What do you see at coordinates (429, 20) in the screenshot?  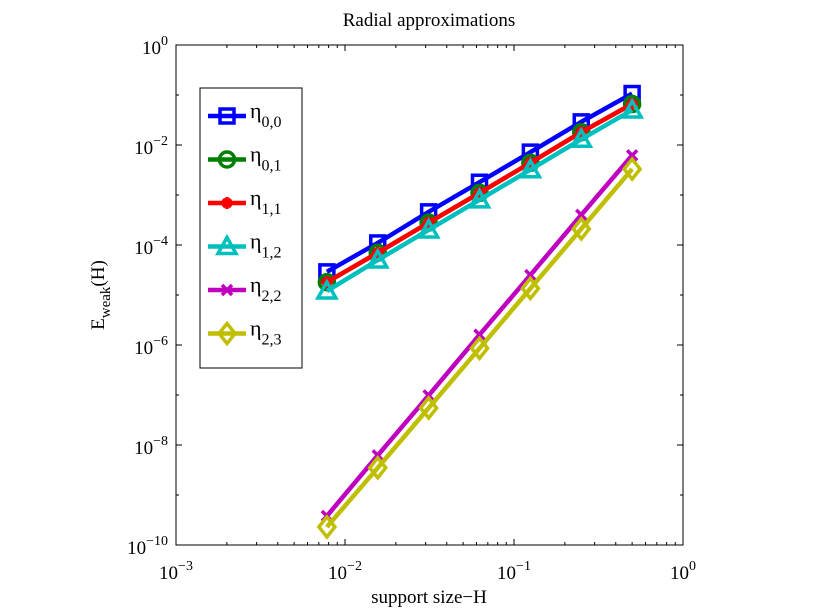 I see `chart-title: Radial approximations` at bounding box center [429, 20].